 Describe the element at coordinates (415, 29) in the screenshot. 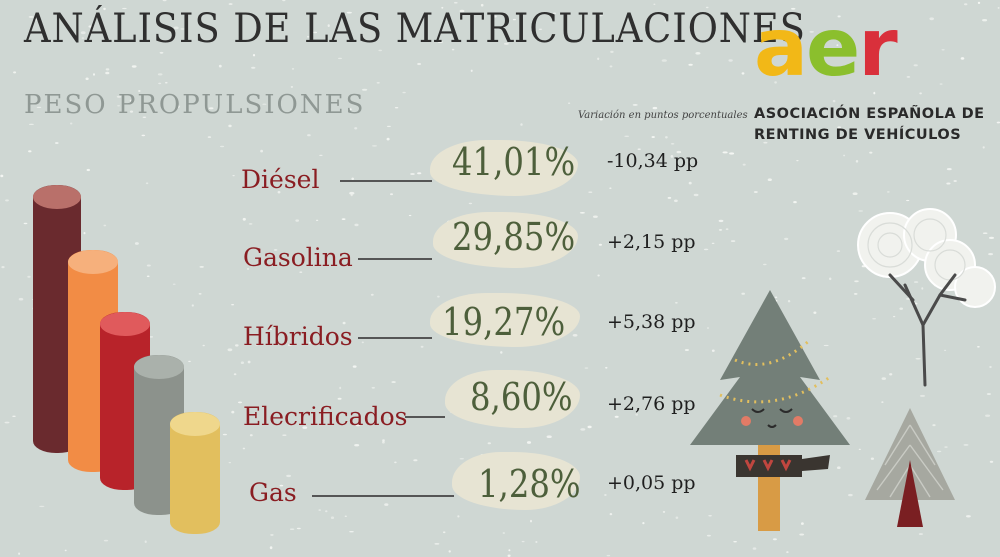

I see `page-title: ANÁLISIS DE LAS MATRICULACIONES` at that location.